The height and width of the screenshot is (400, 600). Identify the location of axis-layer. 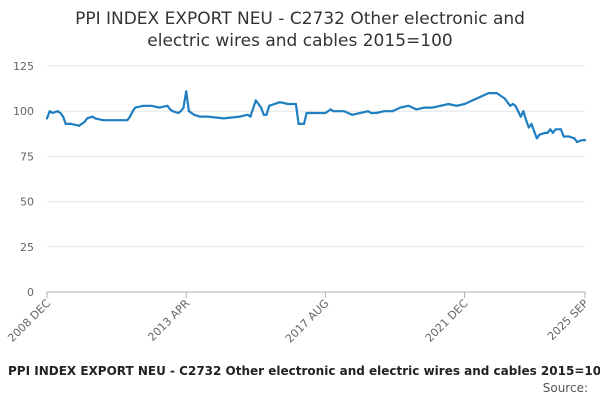
(316, 294).